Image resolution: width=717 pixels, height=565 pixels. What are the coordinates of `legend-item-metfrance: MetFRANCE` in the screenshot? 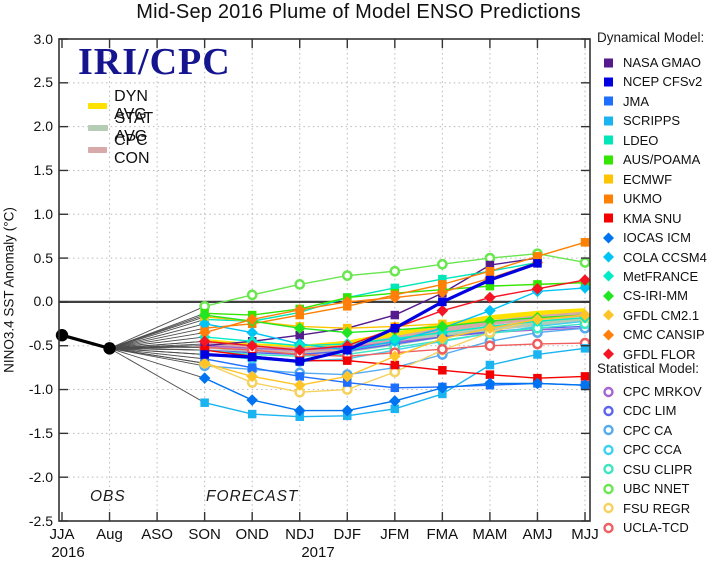 It's located at (649, 276).